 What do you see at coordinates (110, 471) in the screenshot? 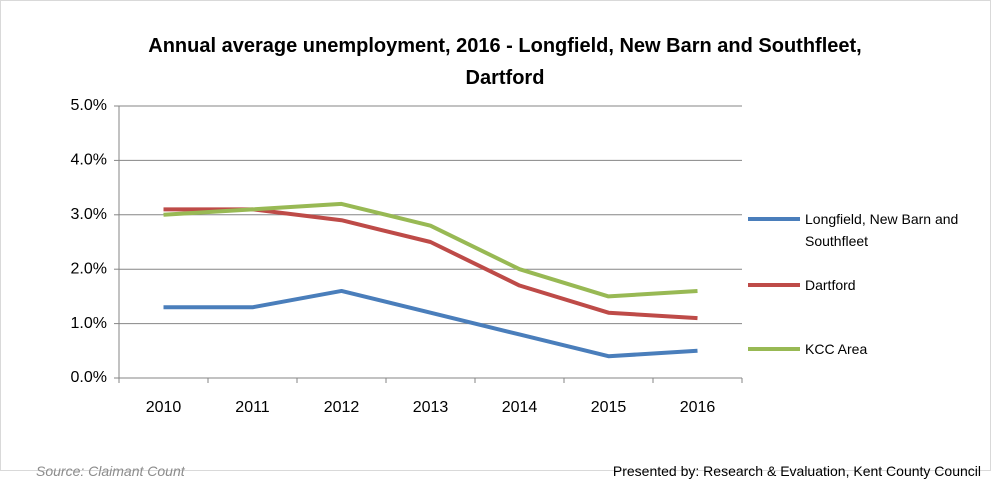
I see `source: Source: Claimant Count` at bounding box center [110, 471].